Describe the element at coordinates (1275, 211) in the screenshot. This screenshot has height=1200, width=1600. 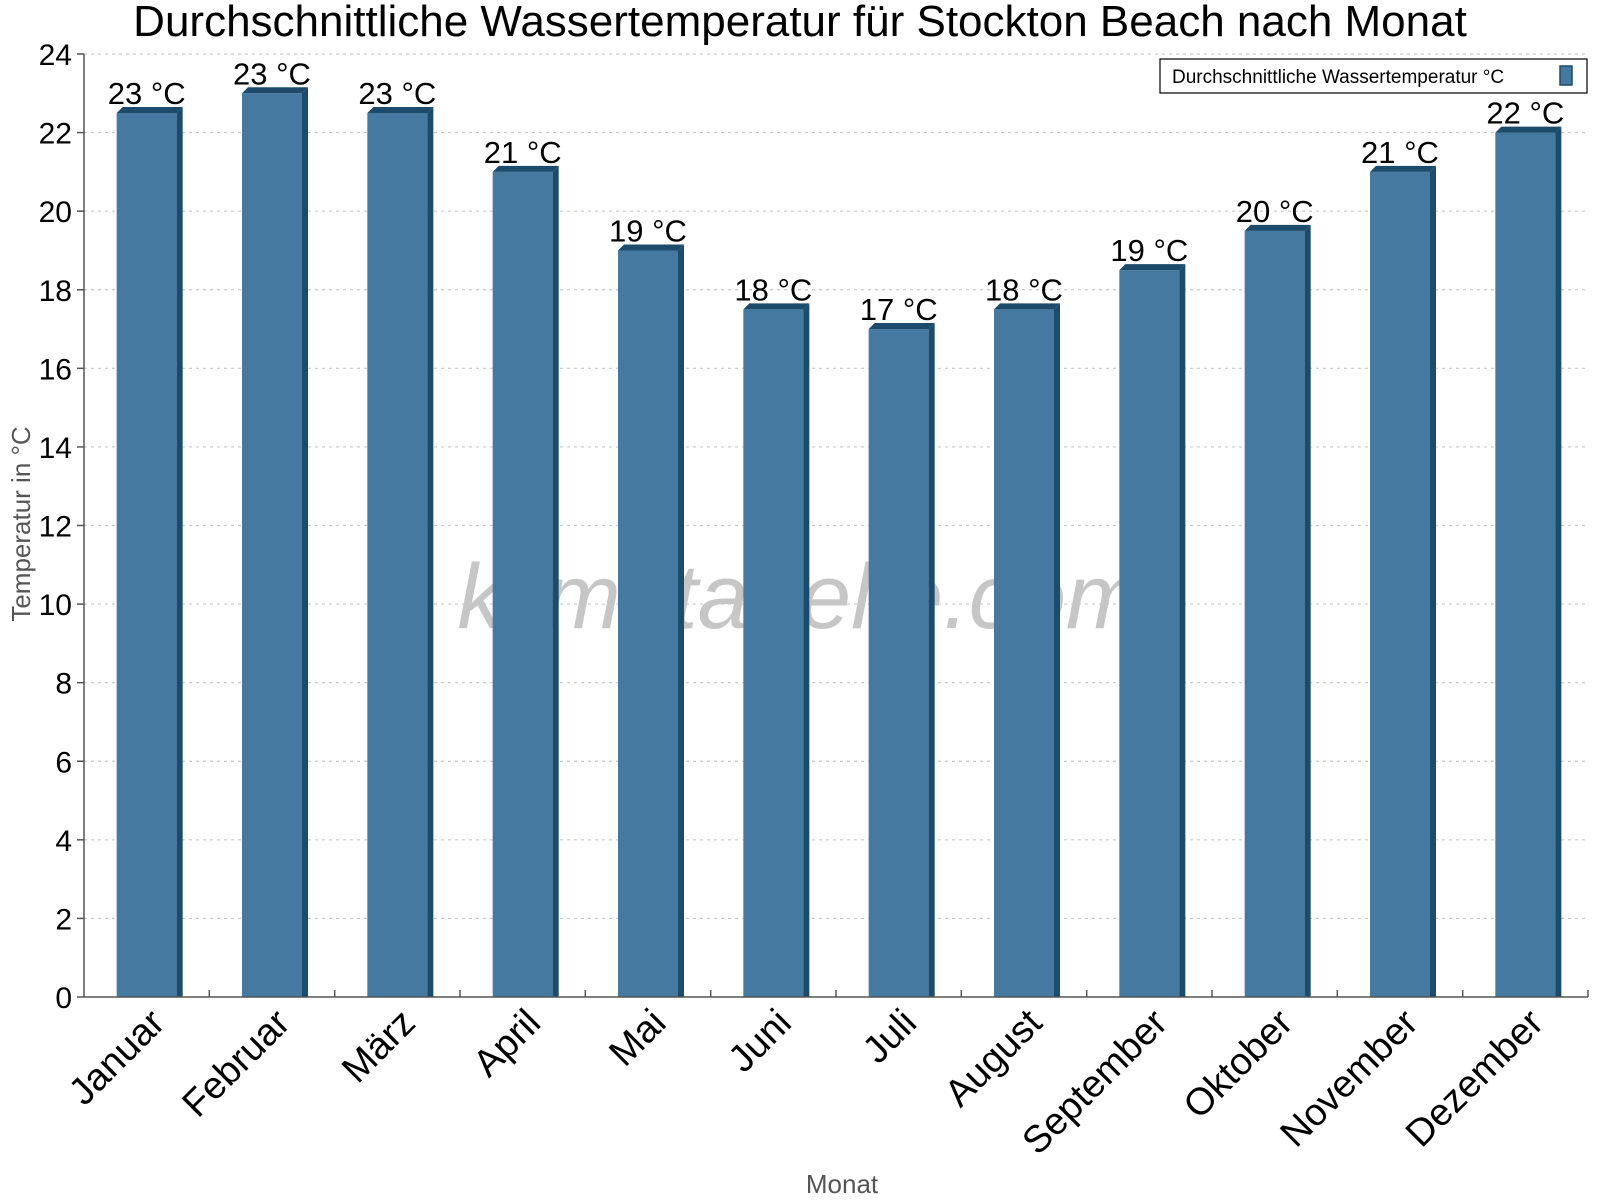
I see `data-label: 20 °C` at that location.